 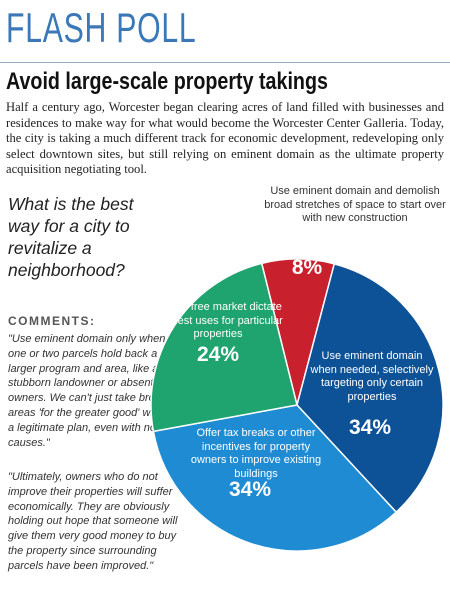 What do you see at coordinates (218, 354) in the screenshot?
I see `data-label: 24%` at bounding box center [218, 354].